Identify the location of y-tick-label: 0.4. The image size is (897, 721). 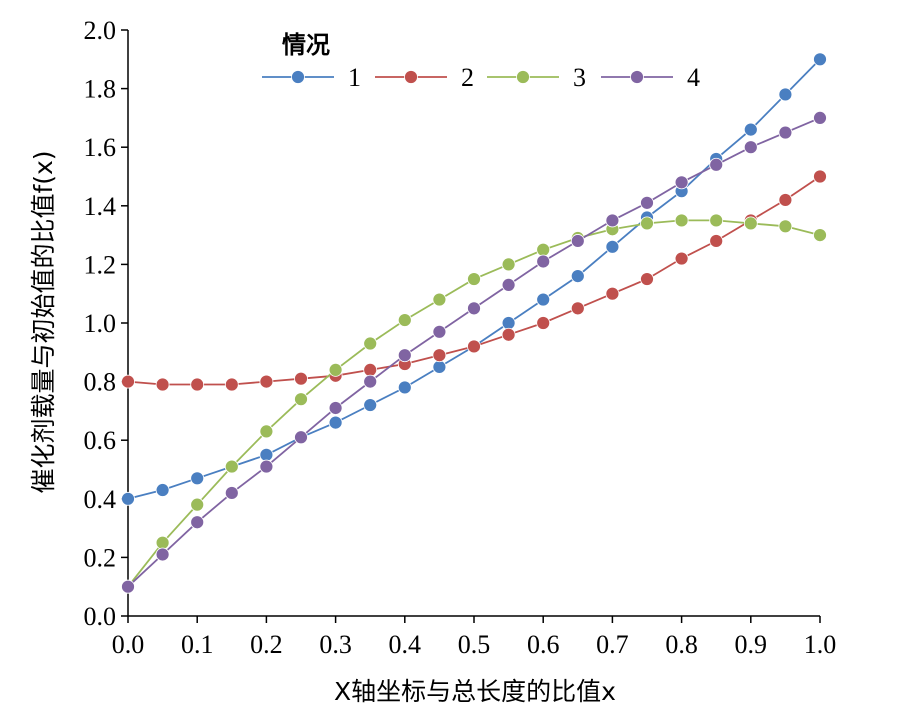
(100, 499).